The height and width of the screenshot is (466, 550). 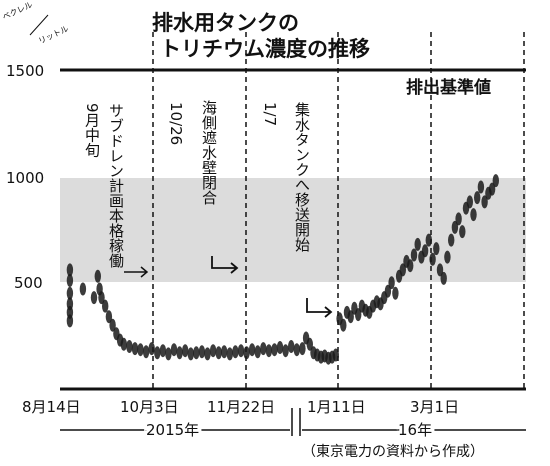 I want to click on unit-label-bottom: リットル, so click(x=53, y=35).